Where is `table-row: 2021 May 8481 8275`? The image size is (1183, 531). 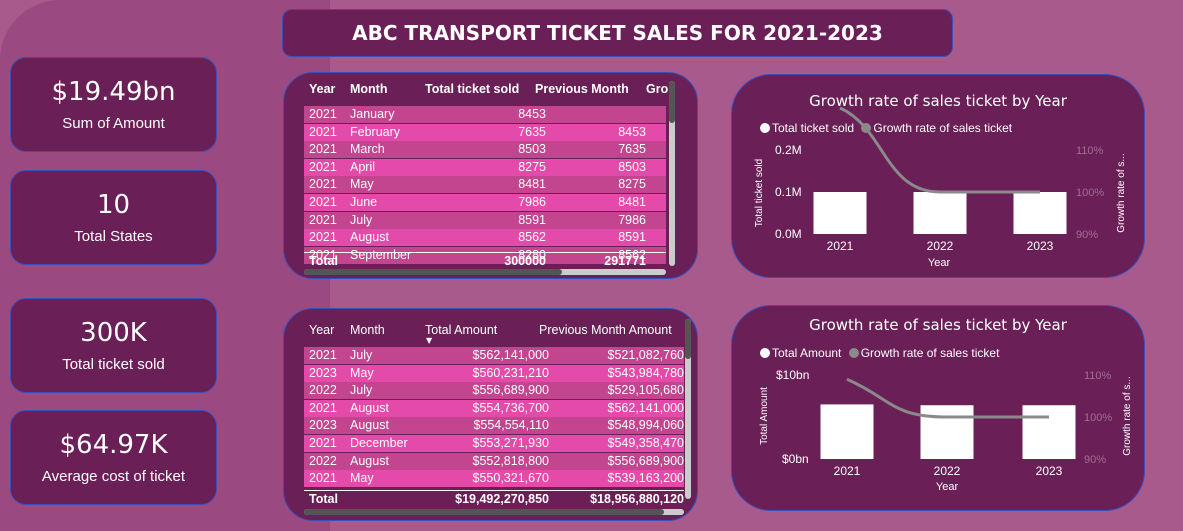
table-row: 2021 May 8481 8275 is located at coordinates (485, 185).